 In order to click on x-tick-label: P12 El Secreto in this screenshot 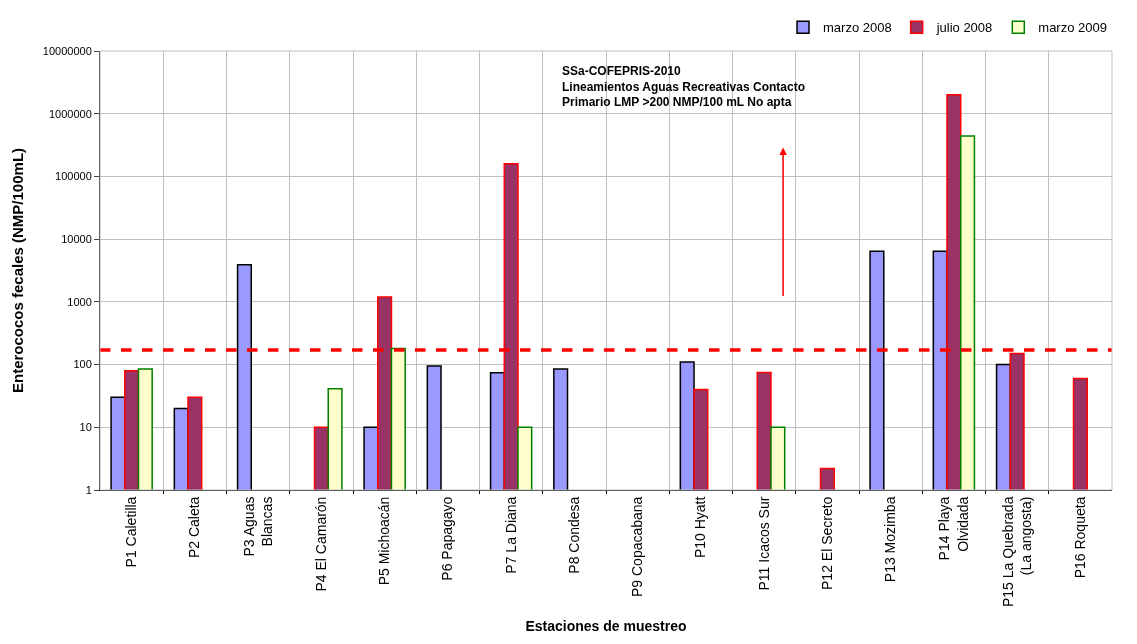, I will do `click(826, 543)`.